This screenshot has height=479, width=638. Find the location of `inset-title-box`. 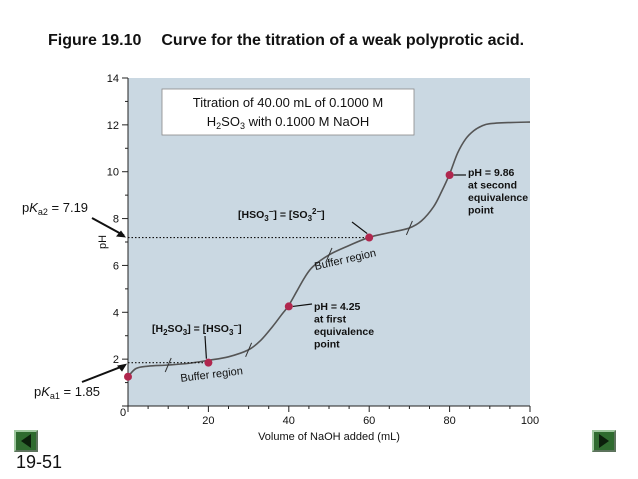

inset-title-box is located at coordinates (288, 112).